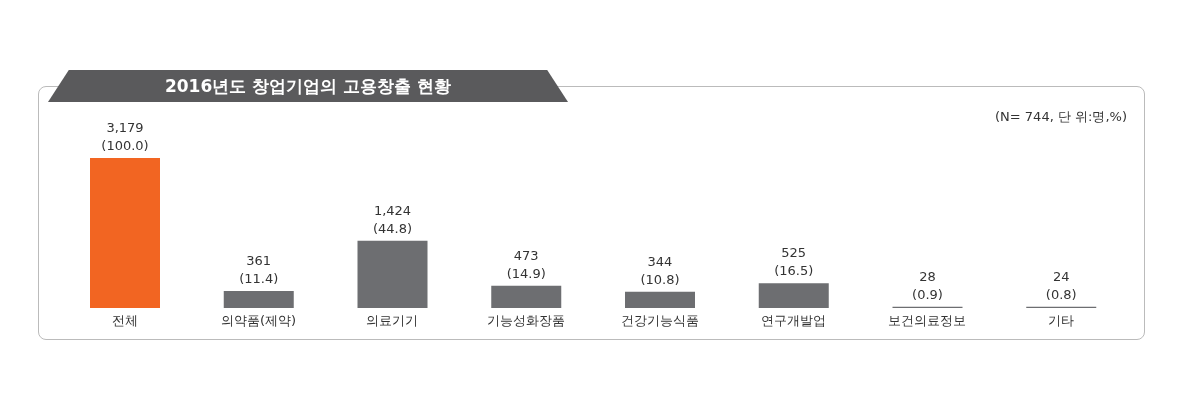 Image resolution: width=1200 pixels, height=411 pixels. I want to click on x-tick-label: 전체, so click(124, 321).